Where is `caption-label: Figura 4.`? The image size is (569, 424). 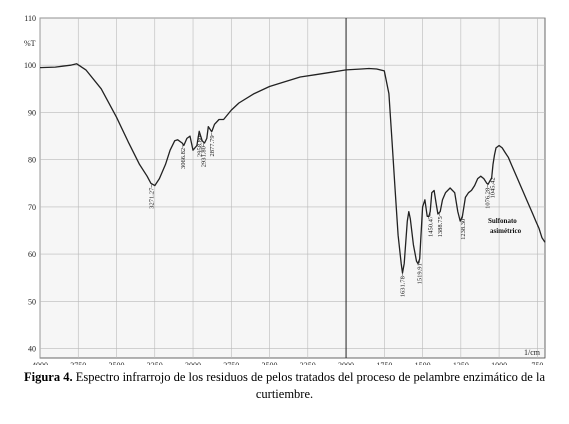 caption-label: Figura 4. is located at coordinates (48, 377).